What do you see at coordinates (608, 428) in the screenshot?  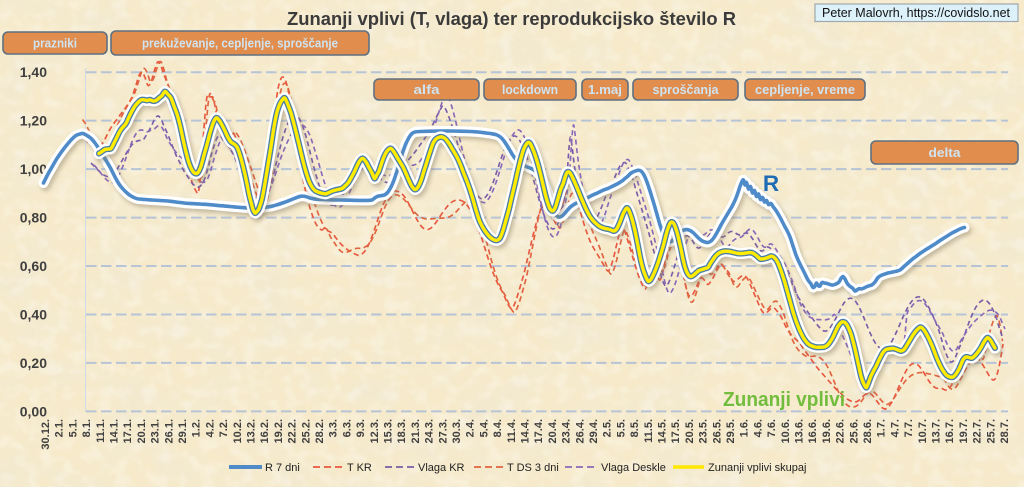 I see `svg-text: 2.5.` at bounding box center [608, 428].